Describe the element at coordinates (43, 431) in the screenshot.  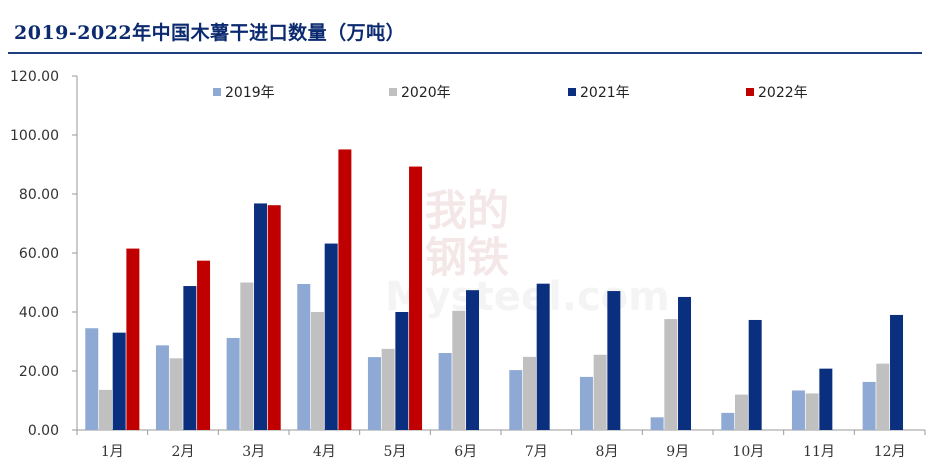
I see `y-tick-label: 0.00` at that location.